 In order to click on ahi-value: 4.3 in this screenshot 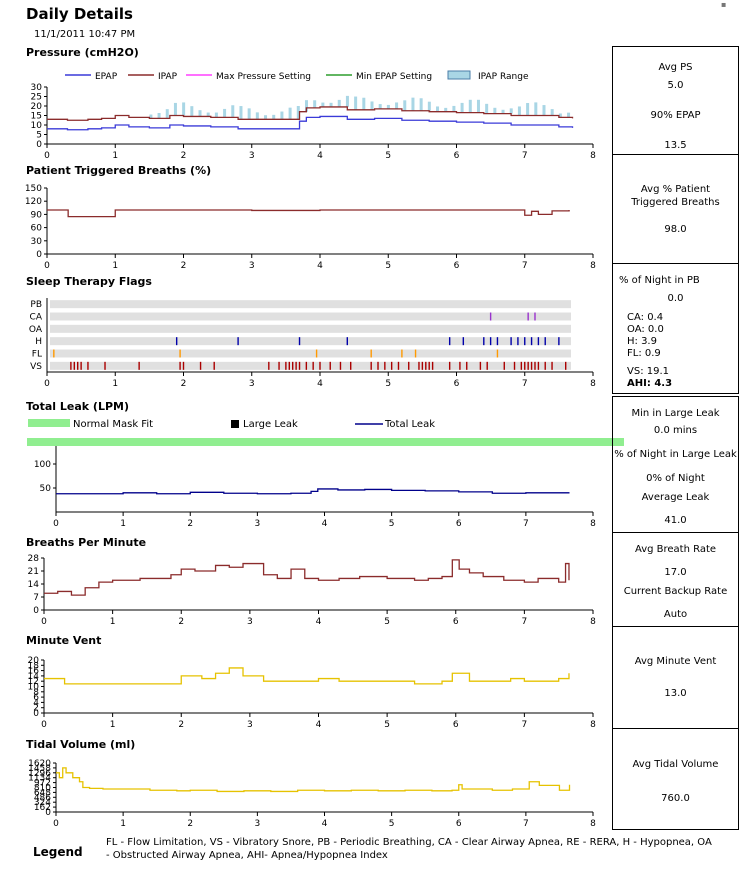, I will do `click(663, 383)`.